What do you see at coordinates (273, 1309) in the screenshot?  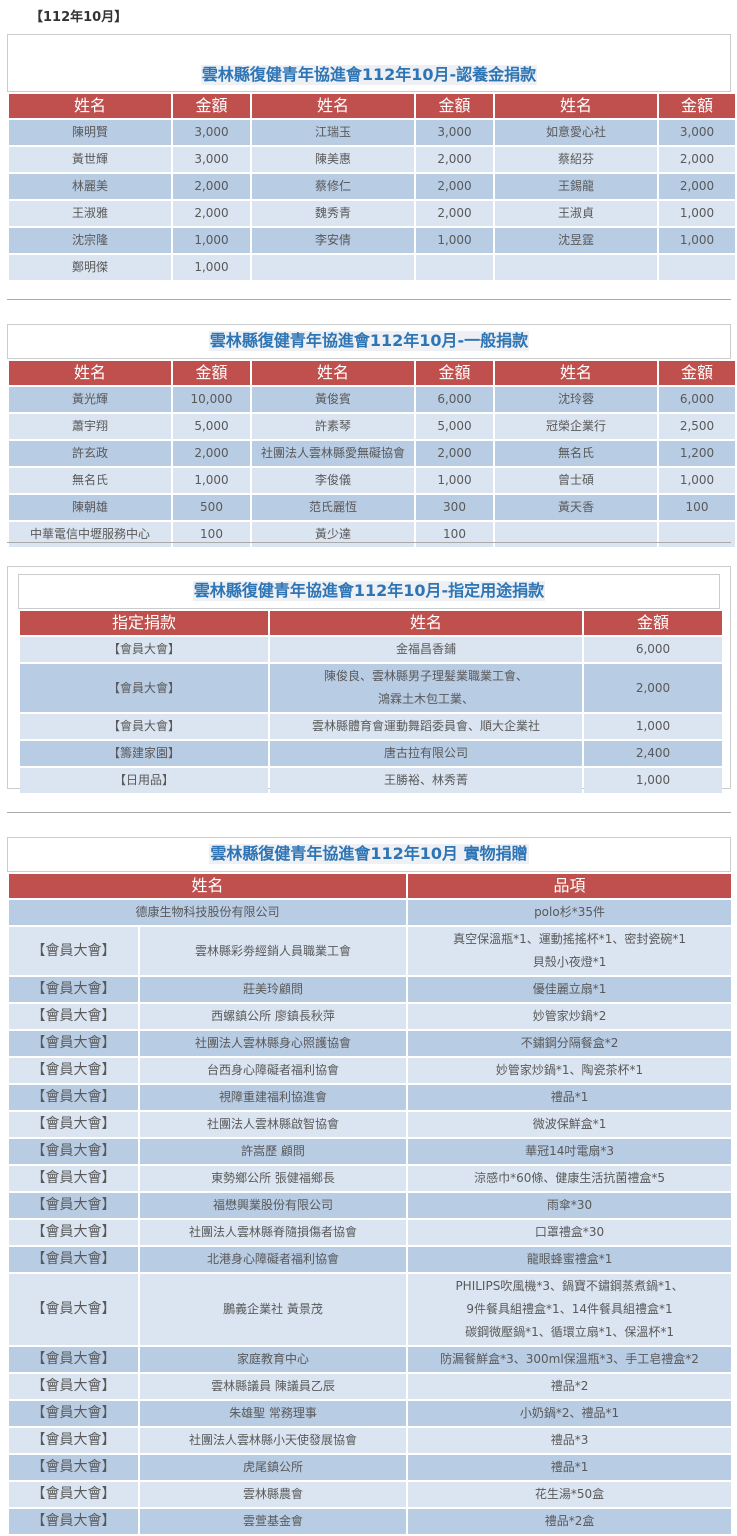 I see `table-cell: 鵬義企業社 黃景茂` at bounding box center [273, 1309].